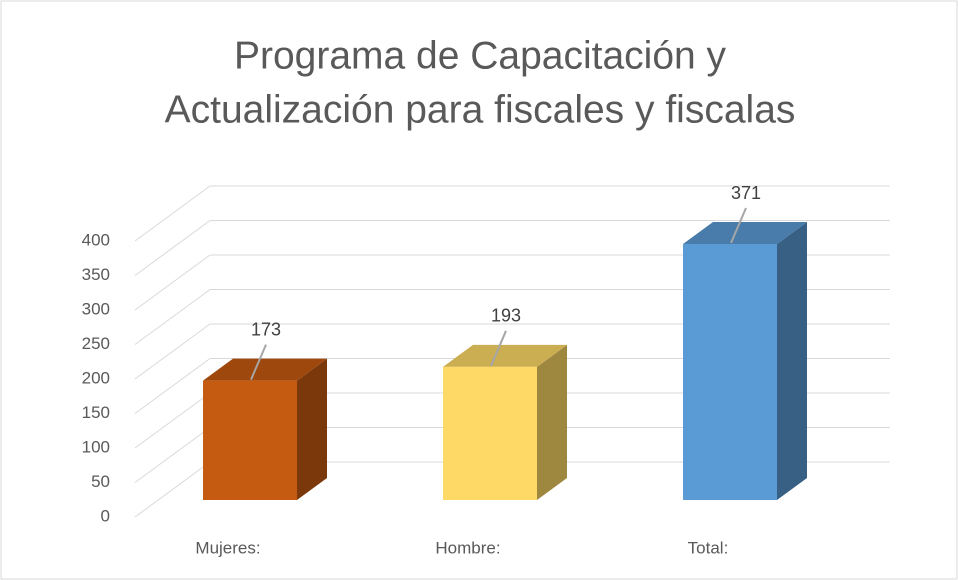  I want to click on chart-title: Actualización para fiscales y fiscalas, so click(480, 109).